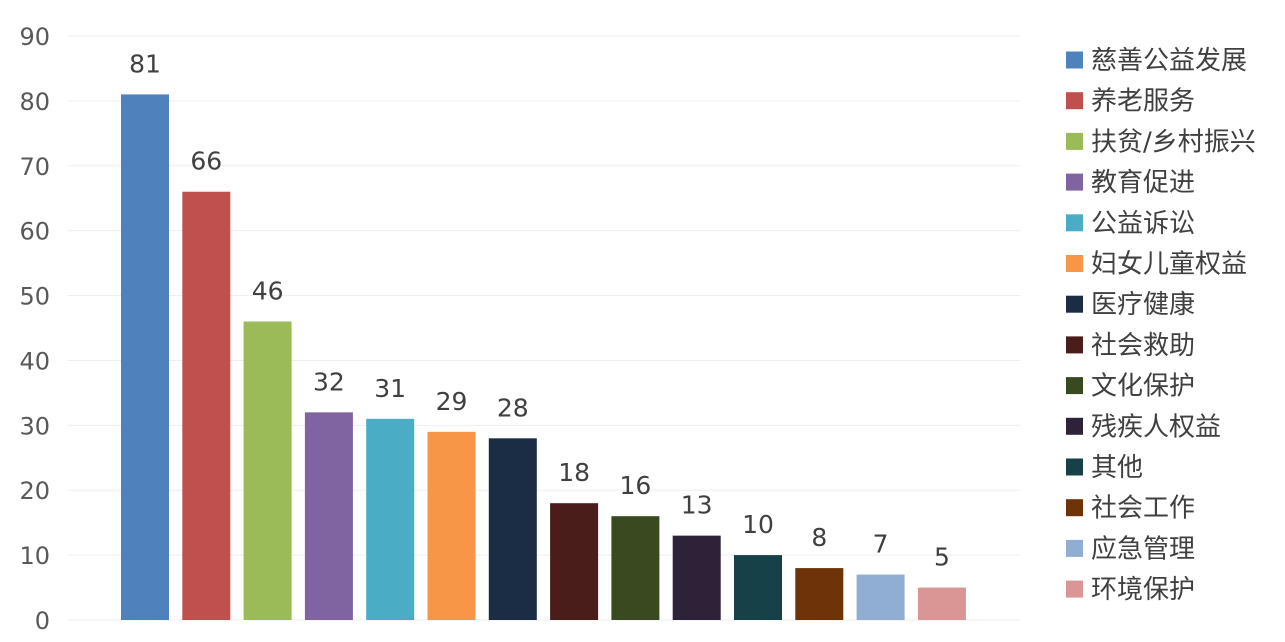 The width and height of the screenshot is (1285, 642). Describe the element at coordinates (1143, 102) in the screenshot. I see `legend-label-2: 养老服务` at that location.